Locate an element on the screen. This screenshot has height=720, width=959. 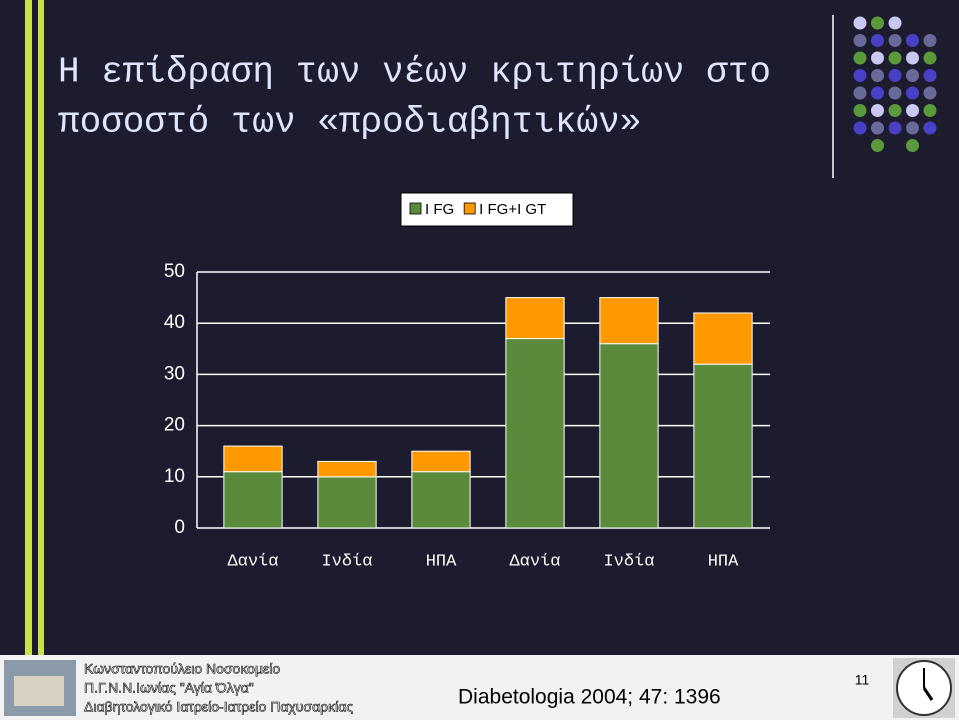
clock-hand is located at coordinates (928, 694).